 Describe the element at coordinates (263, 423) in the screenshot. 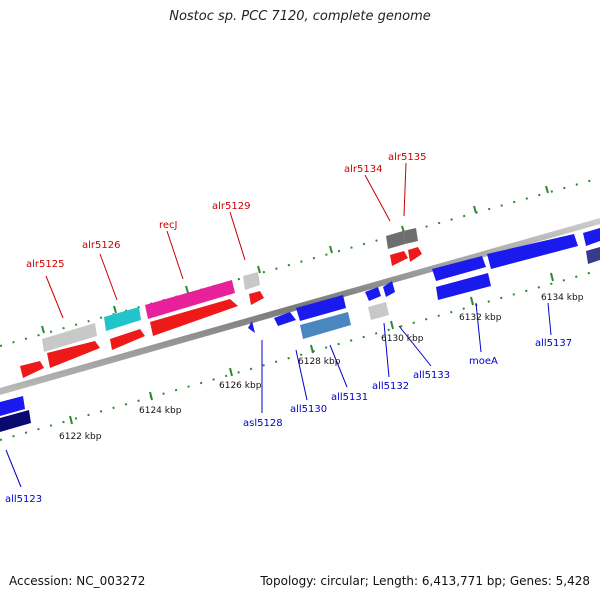

I see `gene-label-asl5128: asl5128` at that location.